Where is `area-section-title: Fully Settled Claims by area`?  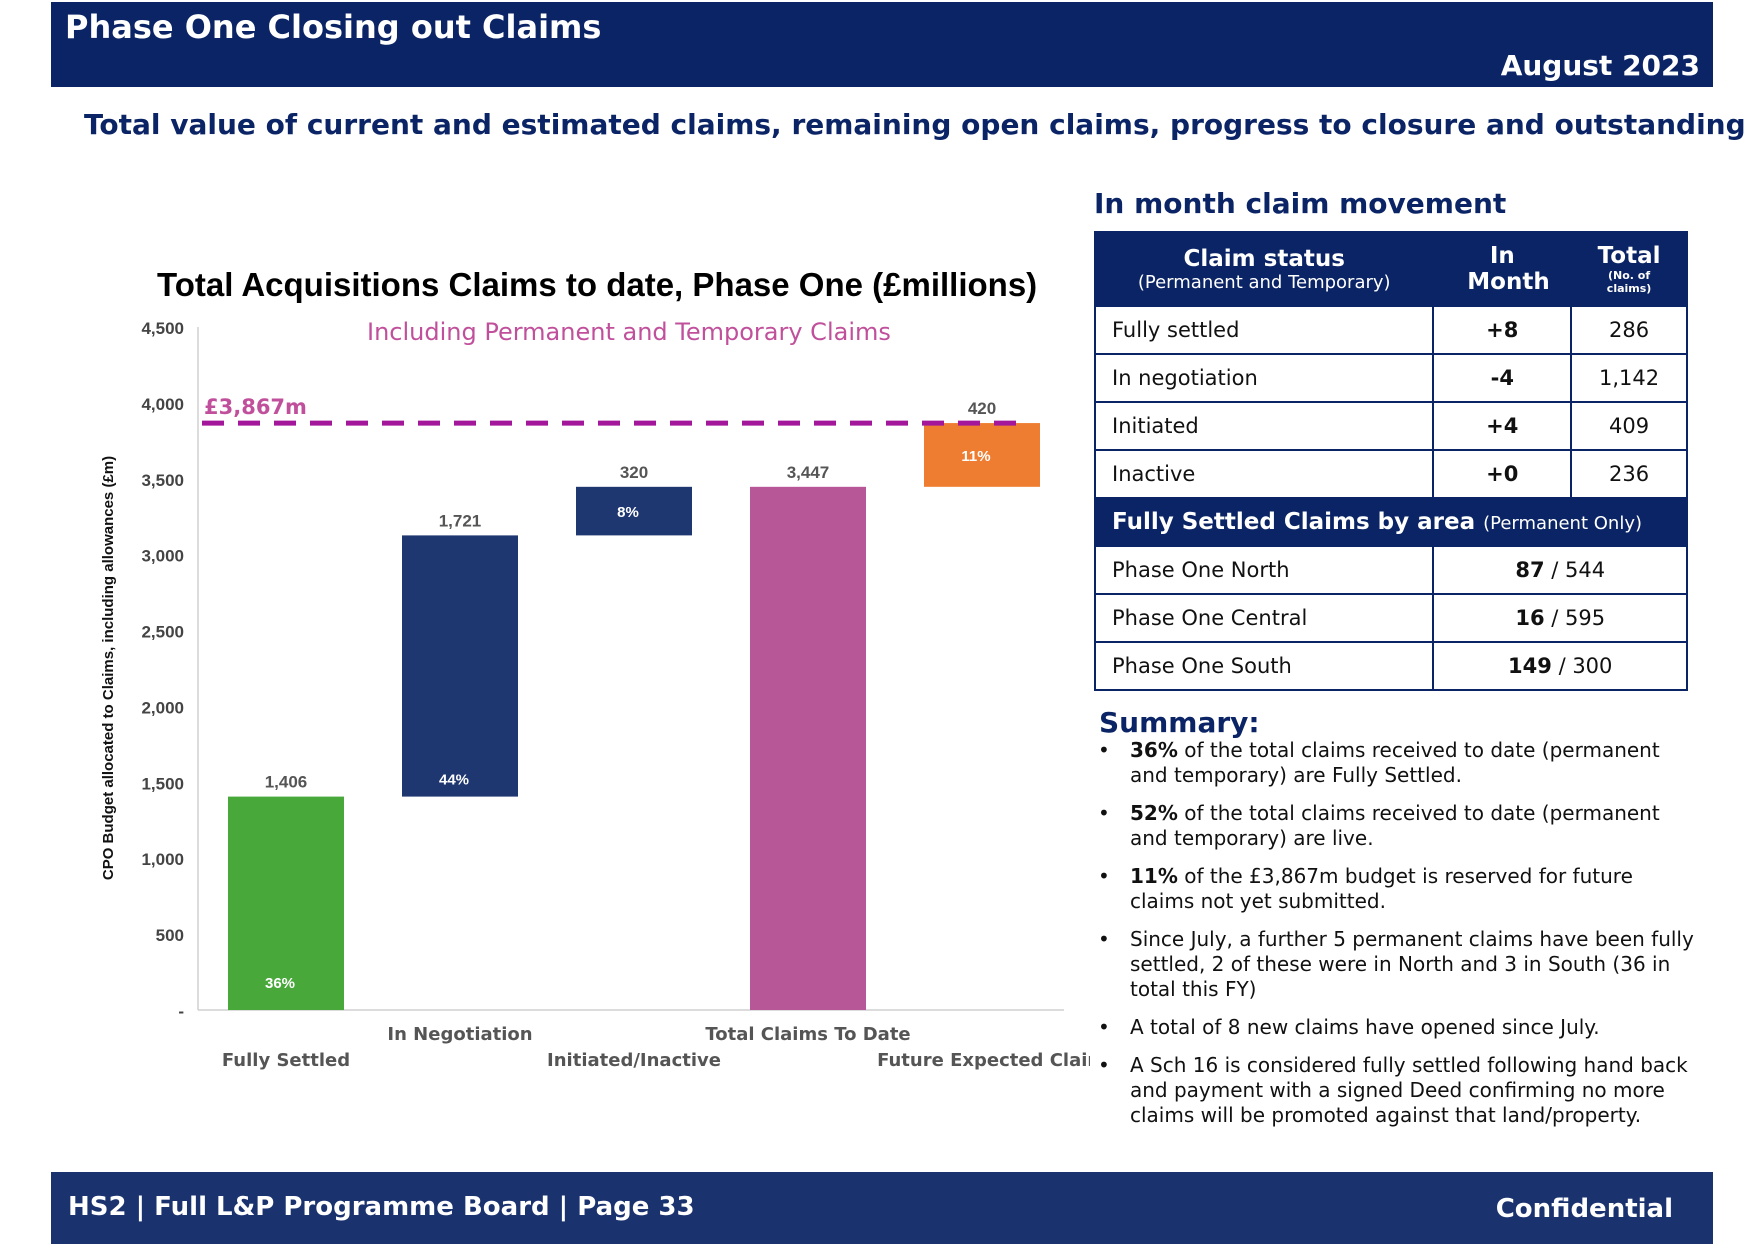 area-section-title: Fully Settled Claims by area is located at coordinates (1294, 522).